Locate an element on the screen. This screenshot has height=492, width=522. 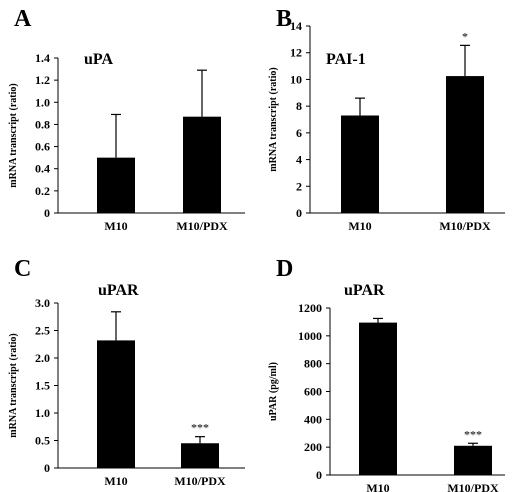
y-tick-label: 0.5 is located at coordinates (42, 441).